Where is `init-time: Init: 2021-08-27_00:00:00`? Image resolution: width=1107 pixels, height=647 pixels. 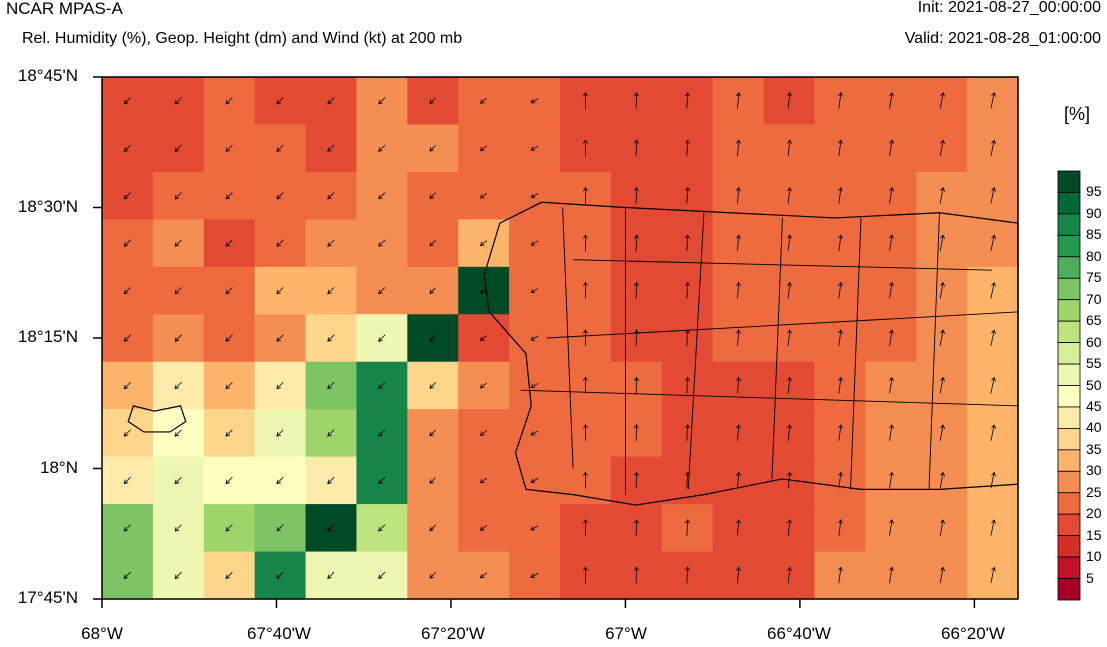
init-time: Init: 2021-08-27_00:00:00 is located at coordinates (1009, 8).